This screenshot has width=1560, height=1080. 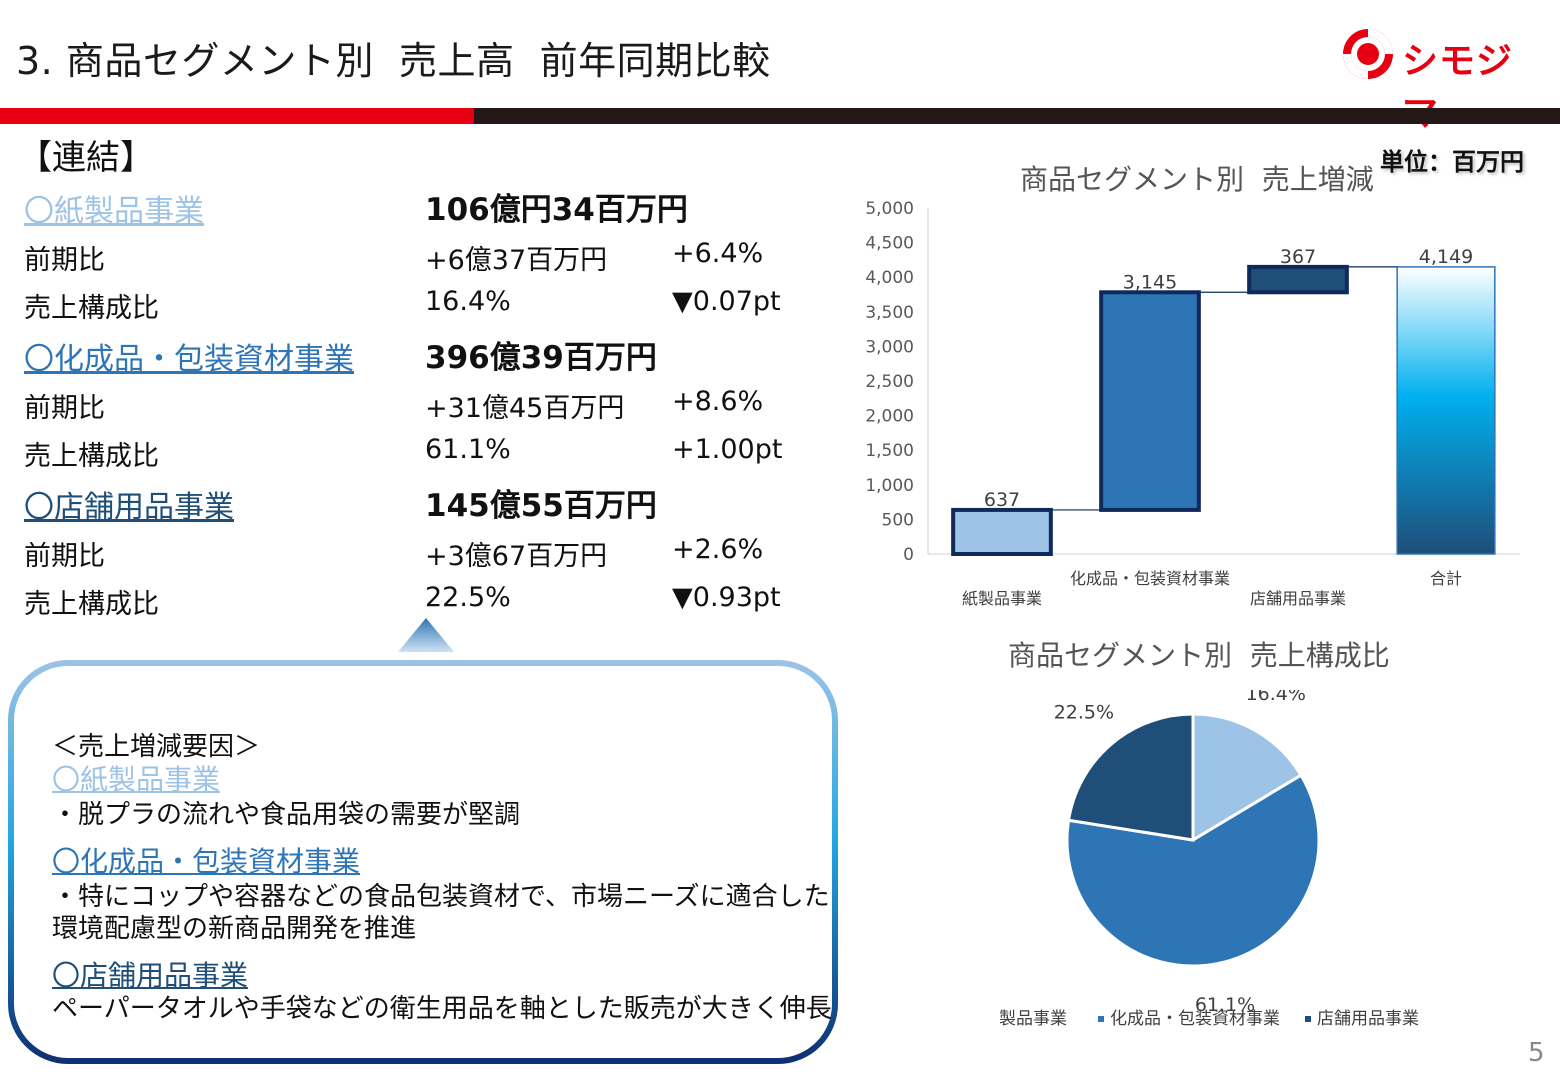 I want to click on company-logo: シモジマ, so click(x=1440, y=80).